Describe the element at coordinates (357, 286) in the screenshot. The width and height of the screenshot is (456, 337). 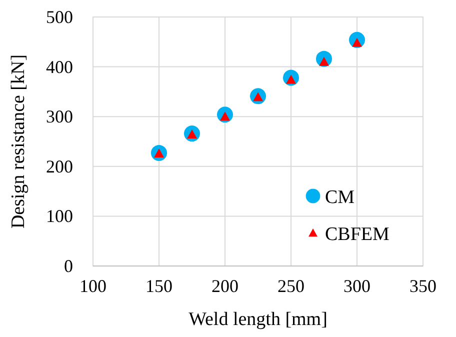
I see `x-tick-label: 300` at that location.